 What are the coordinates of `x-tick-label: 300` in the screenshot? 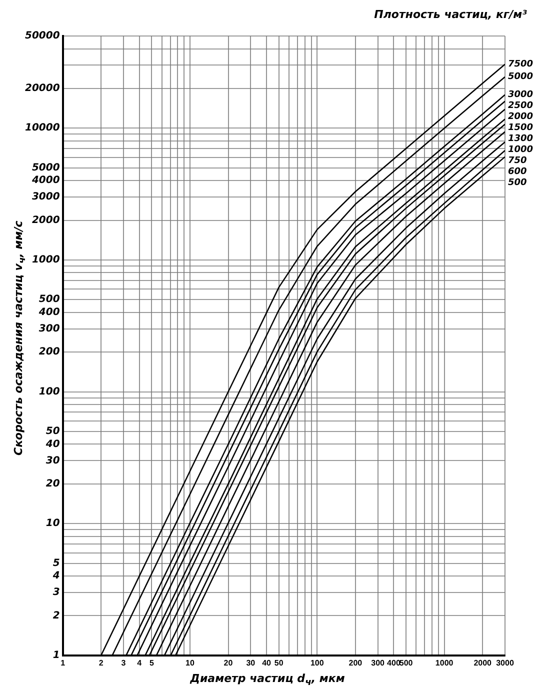 It's located at (378, 663).